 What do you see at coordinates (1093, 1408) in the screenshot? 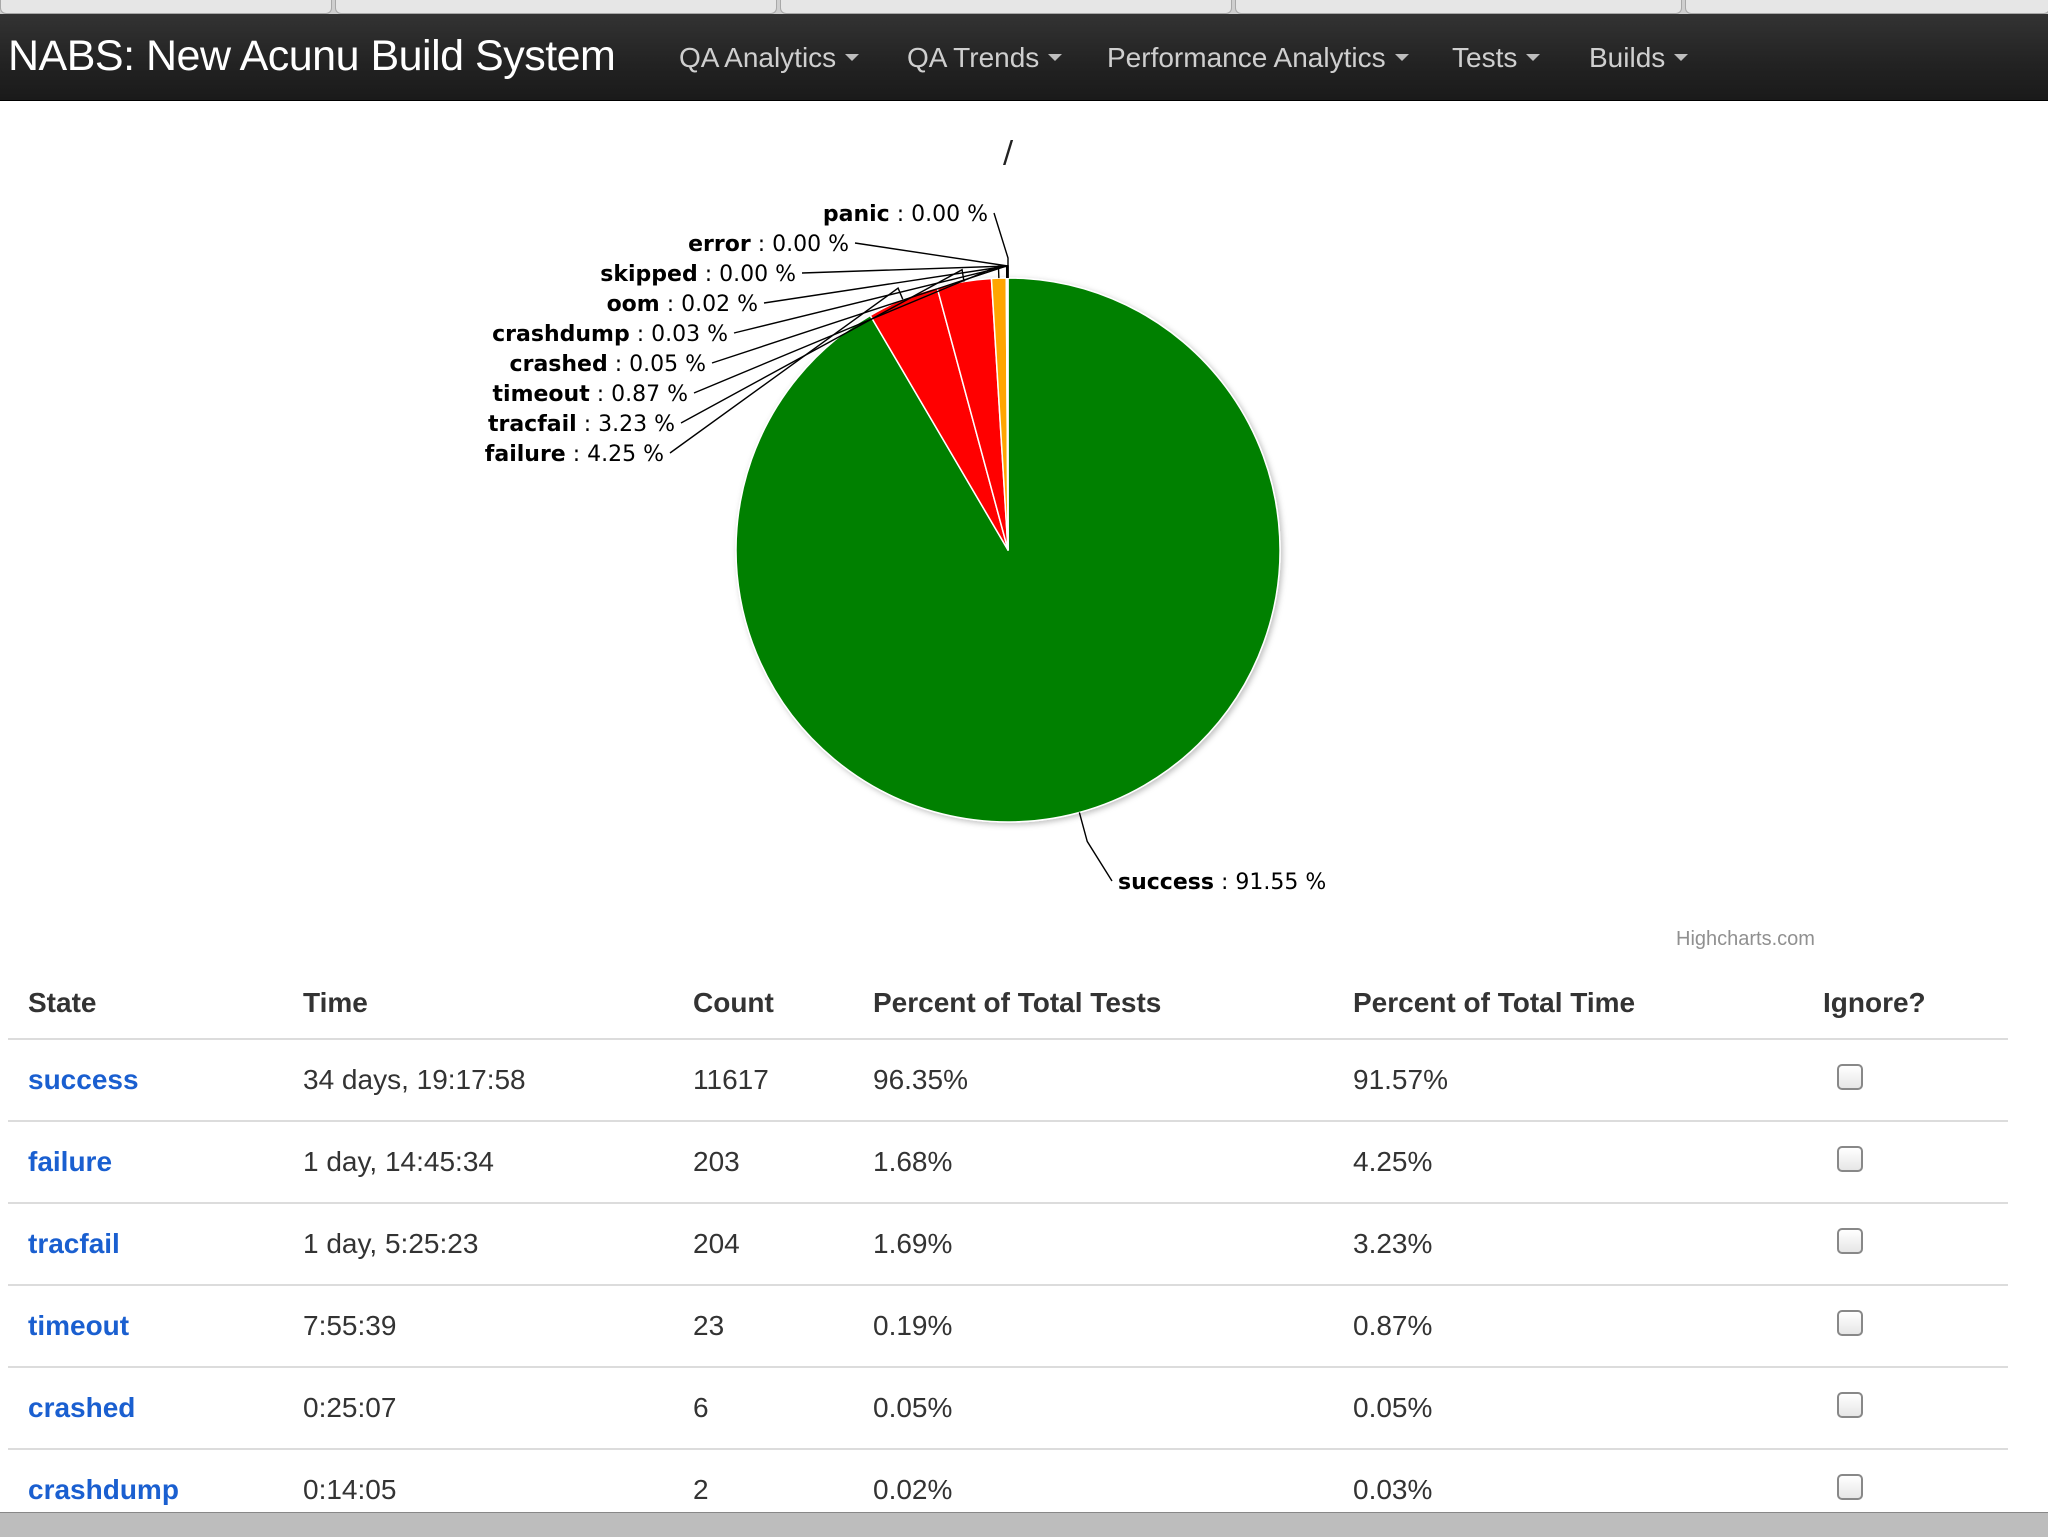
I see `pct-tests-cell: 0.05%` at bounding box center [1093, 1408].